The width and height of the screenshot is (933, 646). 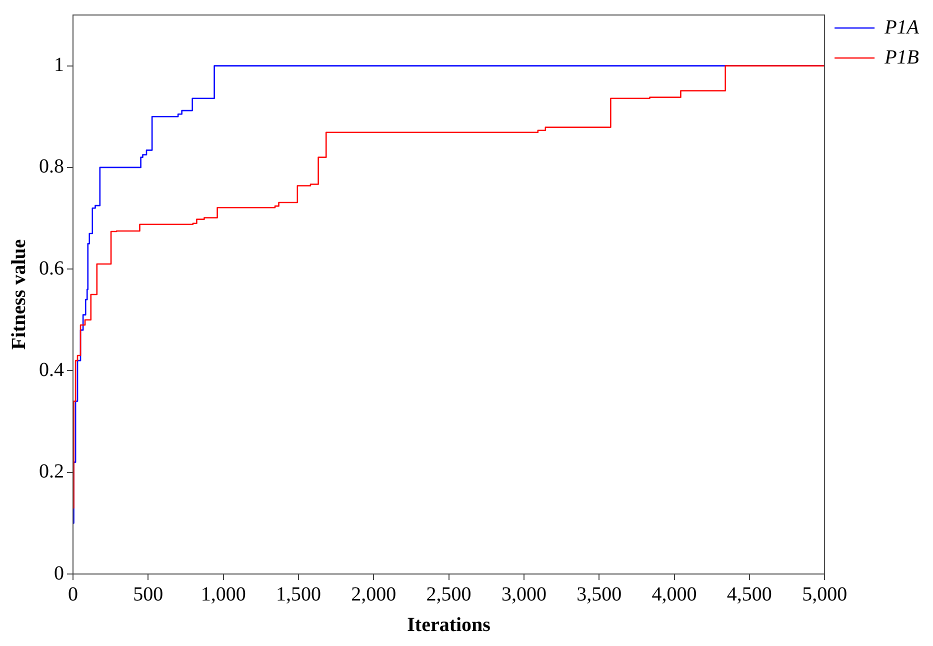 What do you see at coordinates (449, 625) in the screenshot?
I see `x-axis-title: Iterations` at bounding box center [449, 625].